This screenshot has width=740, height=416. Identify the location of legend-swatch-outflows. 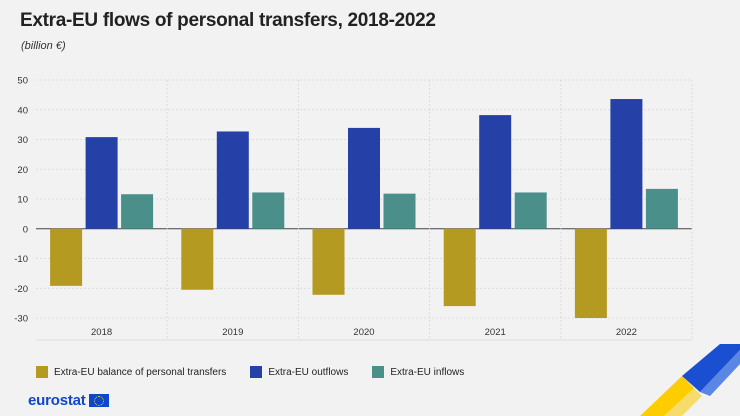
(256, 372).